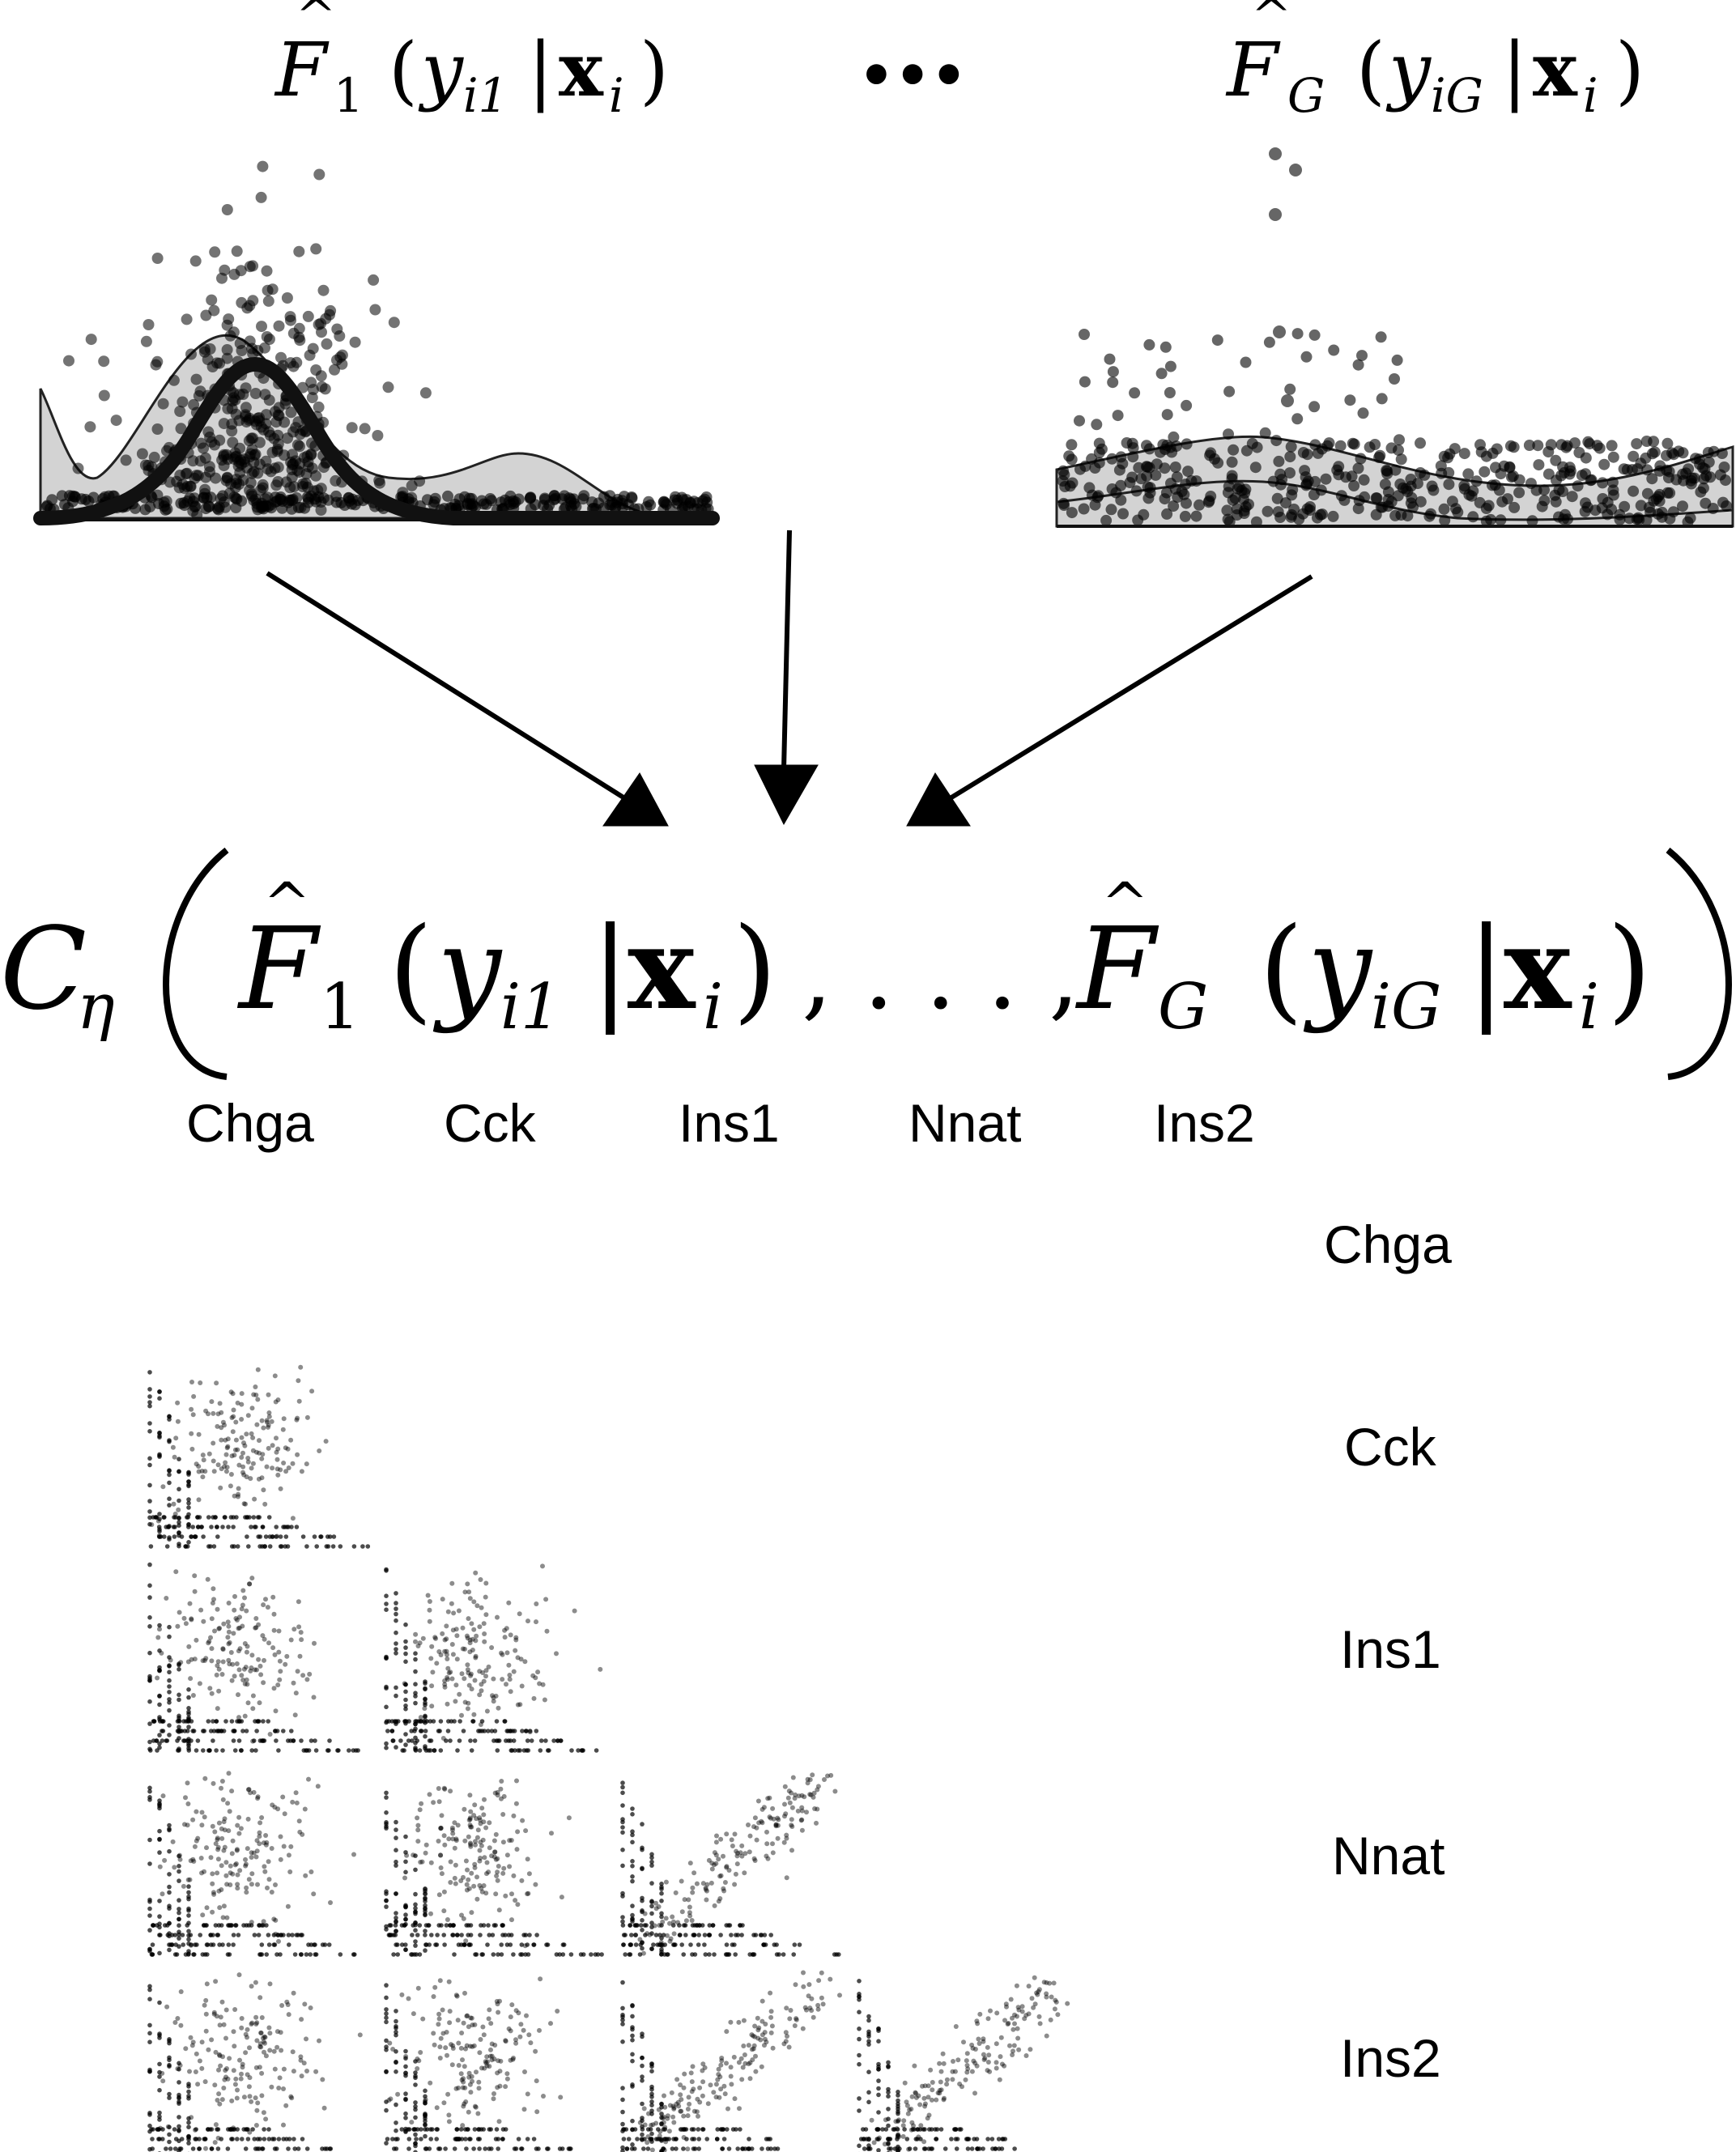 The width and height of the screenshot is (1736, 2152). What do you see at coordinates (376, 440) in the screenshot?
I see `fitted-normal-curve` at bounding box center [376, 440].